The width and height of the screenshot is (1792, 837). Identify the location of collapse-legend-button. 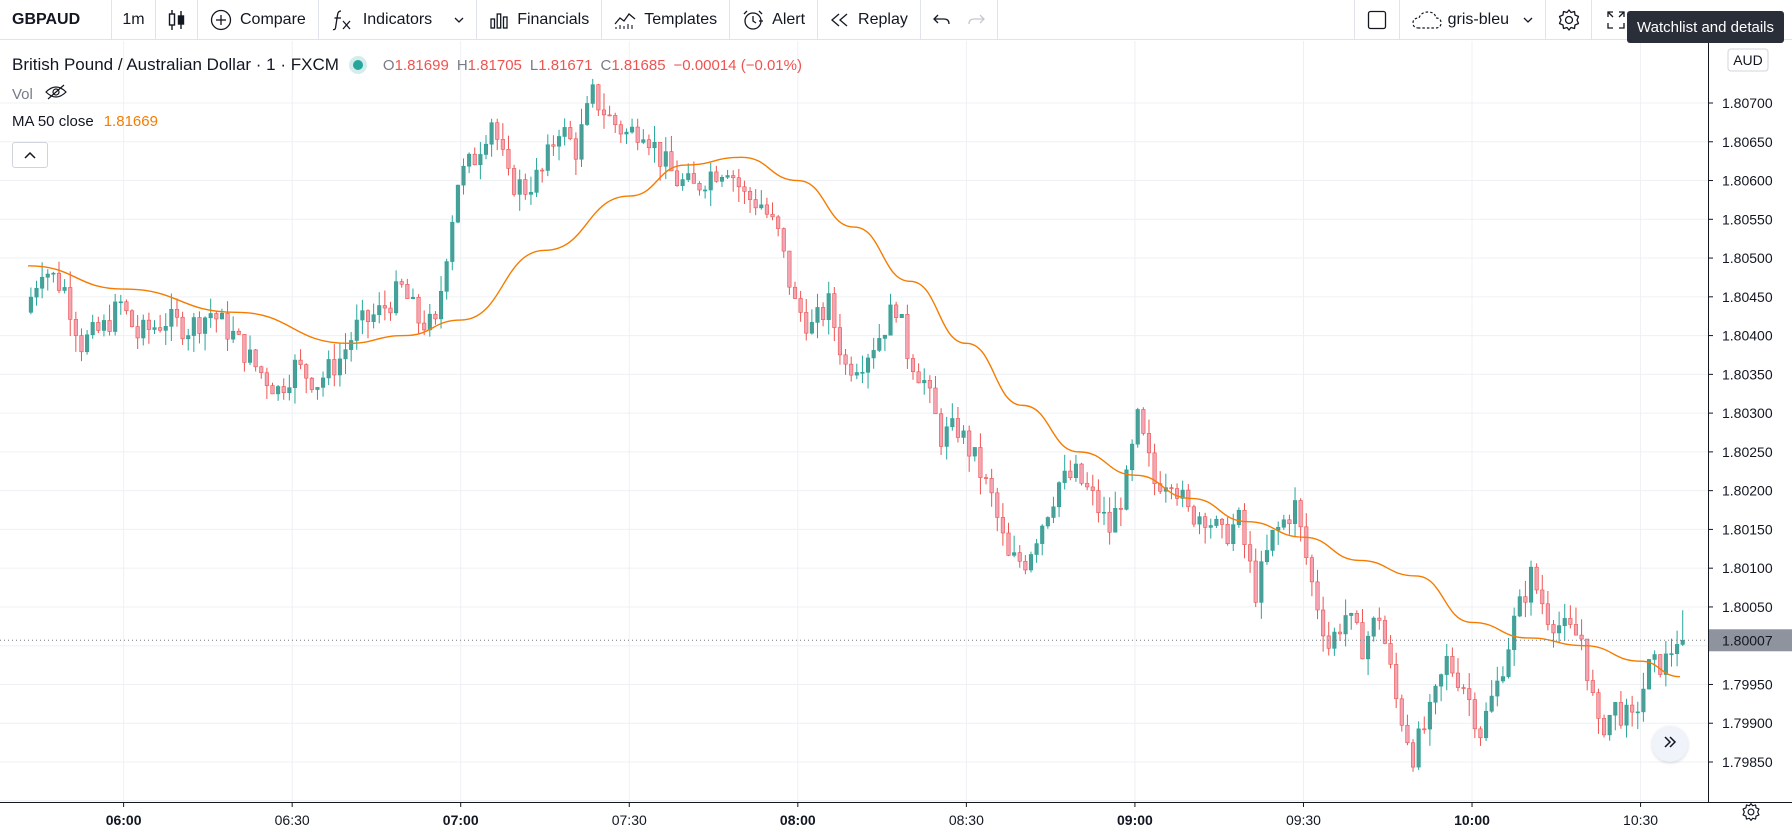
(30, 155).